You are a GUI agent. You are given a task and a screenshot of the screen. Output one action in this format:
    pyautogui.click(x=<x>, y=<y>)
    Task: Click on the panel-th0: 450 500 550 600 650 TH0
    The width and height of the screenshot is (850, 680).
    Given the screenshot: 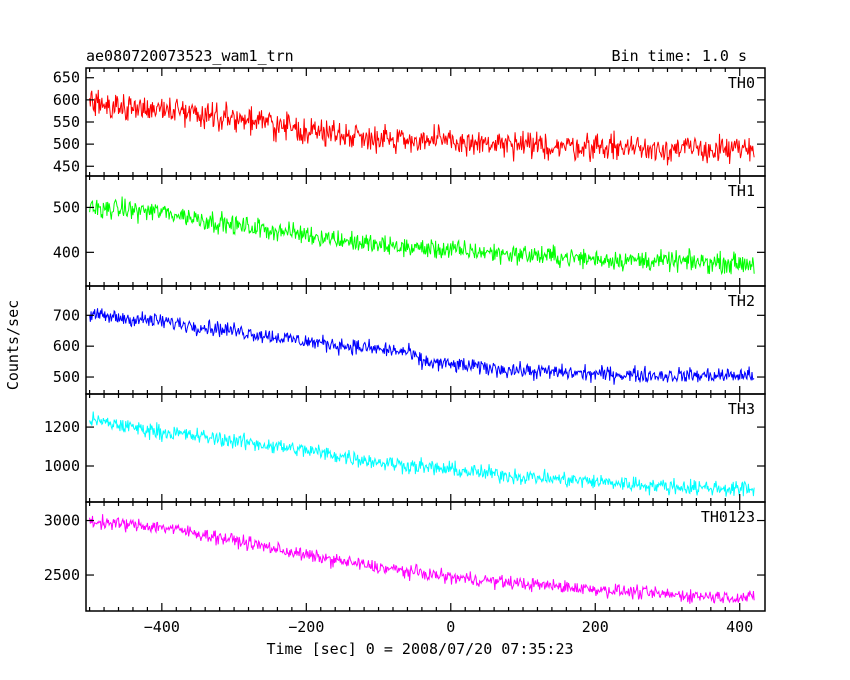 What is the action you would take?
    pyautogui.click(x=409, y=122)
    